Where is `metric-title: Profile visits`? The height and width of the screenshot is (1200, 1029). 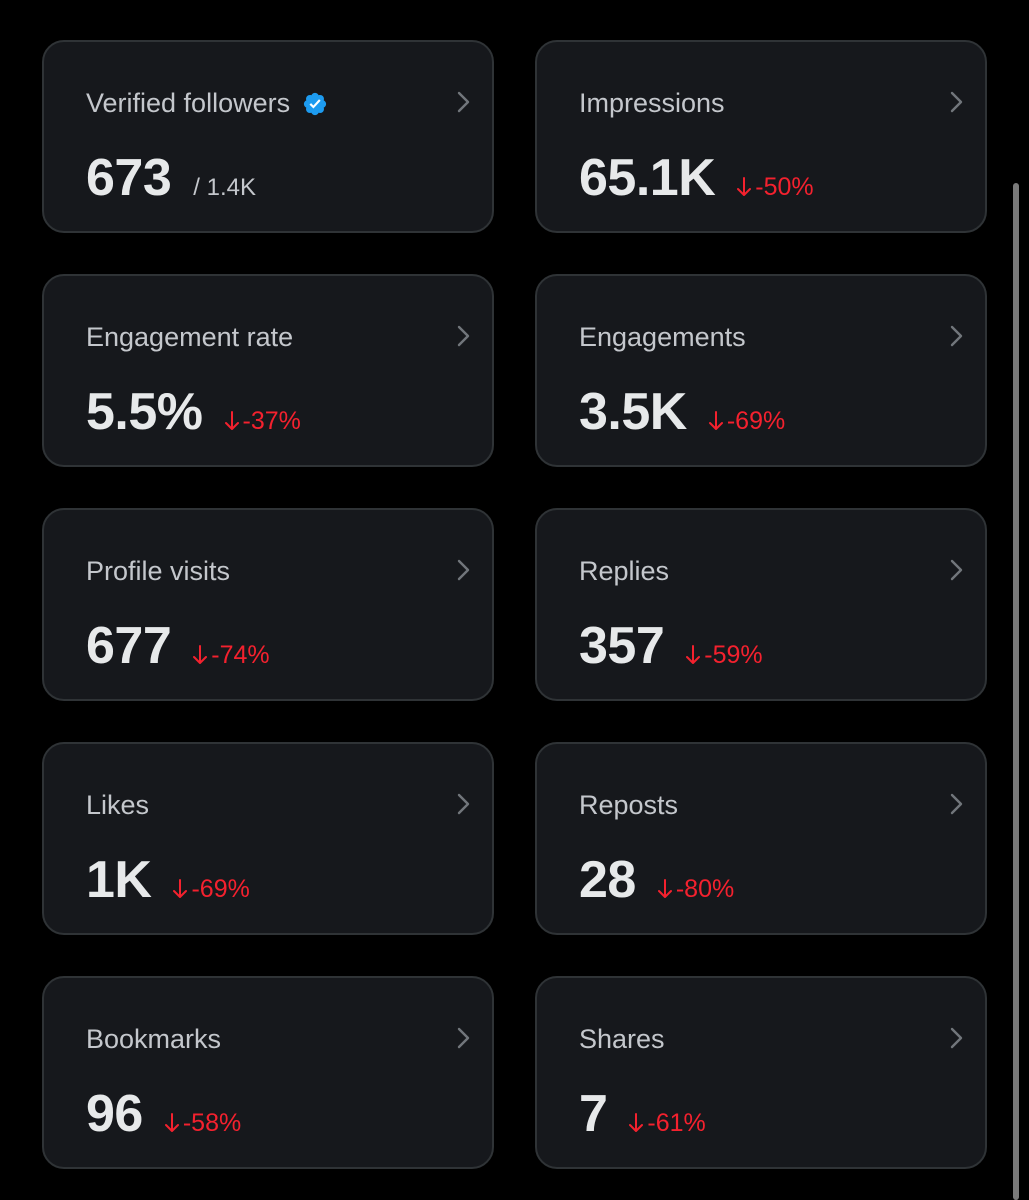
metric-title: Profile visits is located at coordinates (158, 571).